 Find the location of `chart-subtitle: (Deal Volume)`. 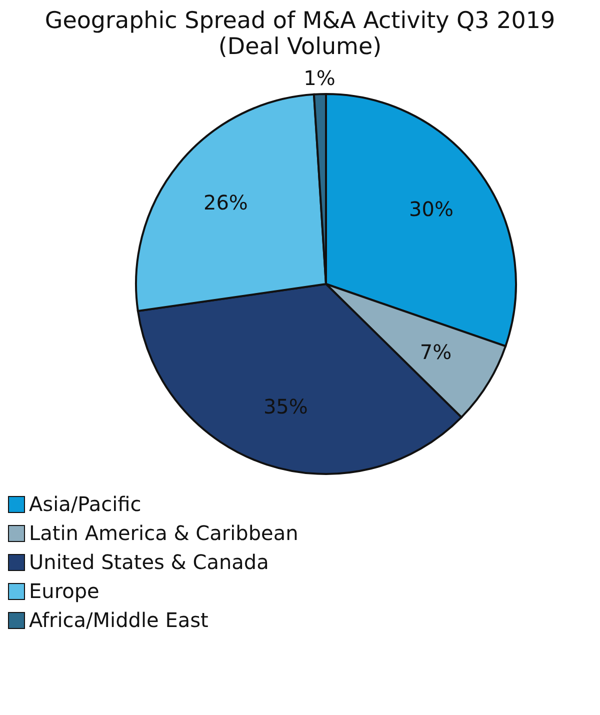

chart-subtitle: (Deal Volume) is located at coordinates (300, 47).